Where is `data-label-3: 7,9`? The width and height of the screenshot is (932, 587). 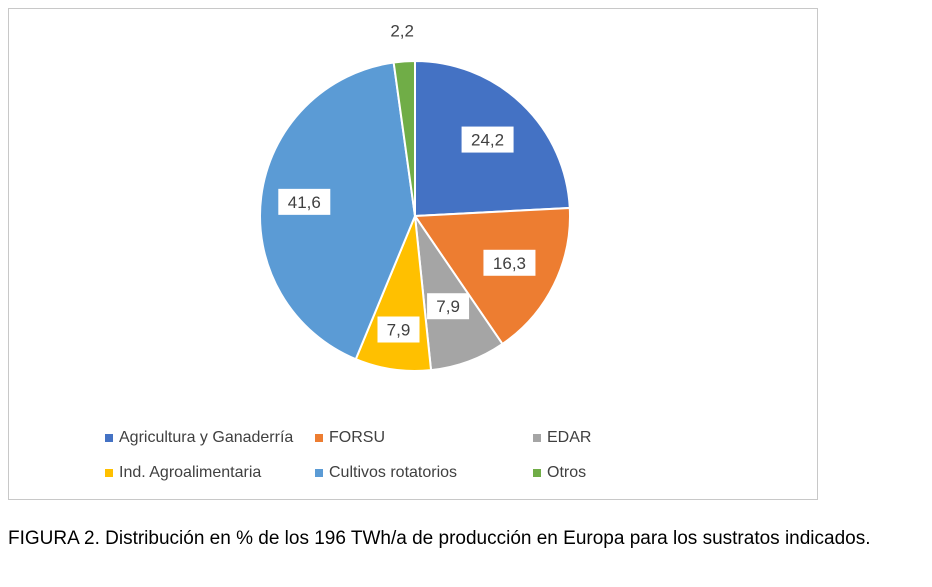
data-label-3: 7,9 is located at coordinates (398, 329).